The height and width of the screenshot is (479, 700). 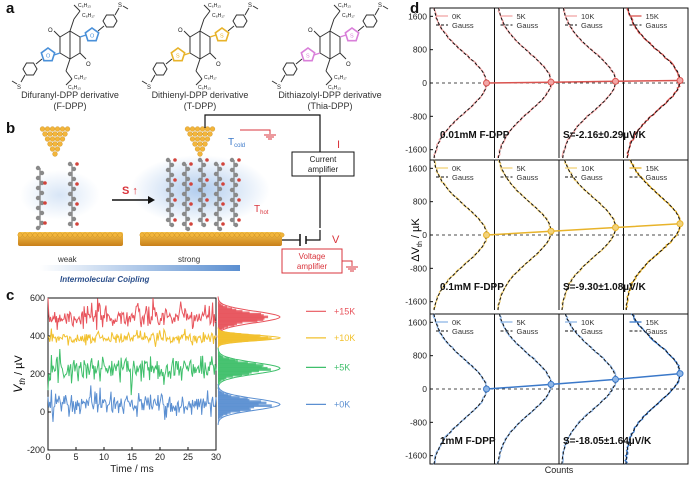 I want to click on molecule-abbreviation: (F-DPP), so click(x=70, y=106).